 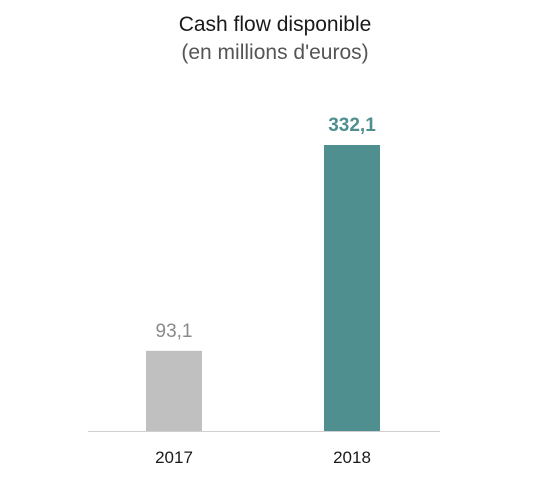 What do you see at coordinates (174, 390) in the screenshot?
I see `bar-2017` at bounding box center [174, 390].